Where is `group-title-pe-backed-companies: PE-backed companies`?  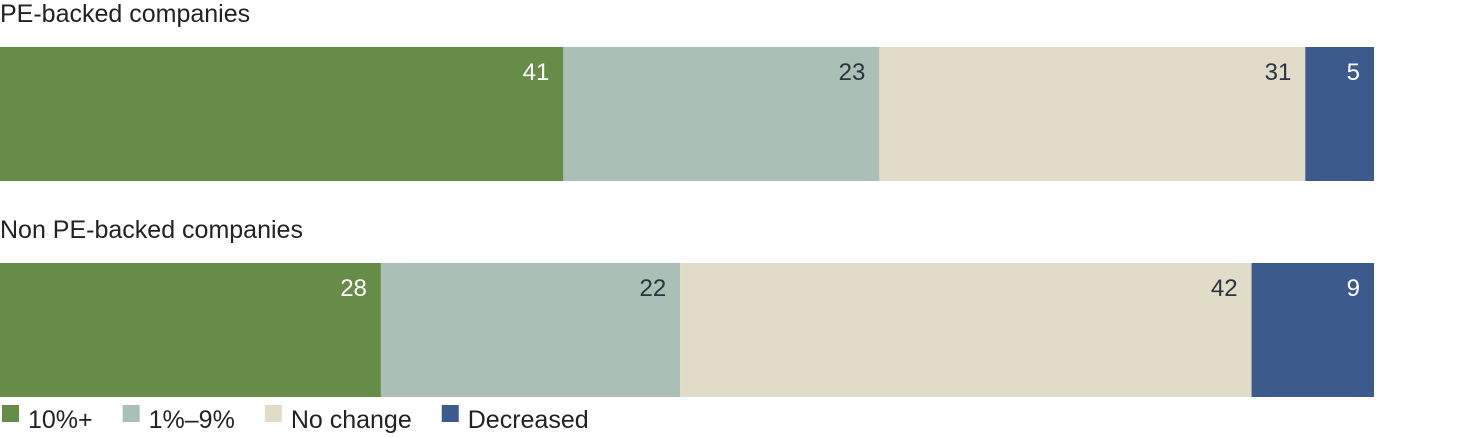 group-title-pe-backed-companies: PE-backed companies is located at coordinates (125, 14).